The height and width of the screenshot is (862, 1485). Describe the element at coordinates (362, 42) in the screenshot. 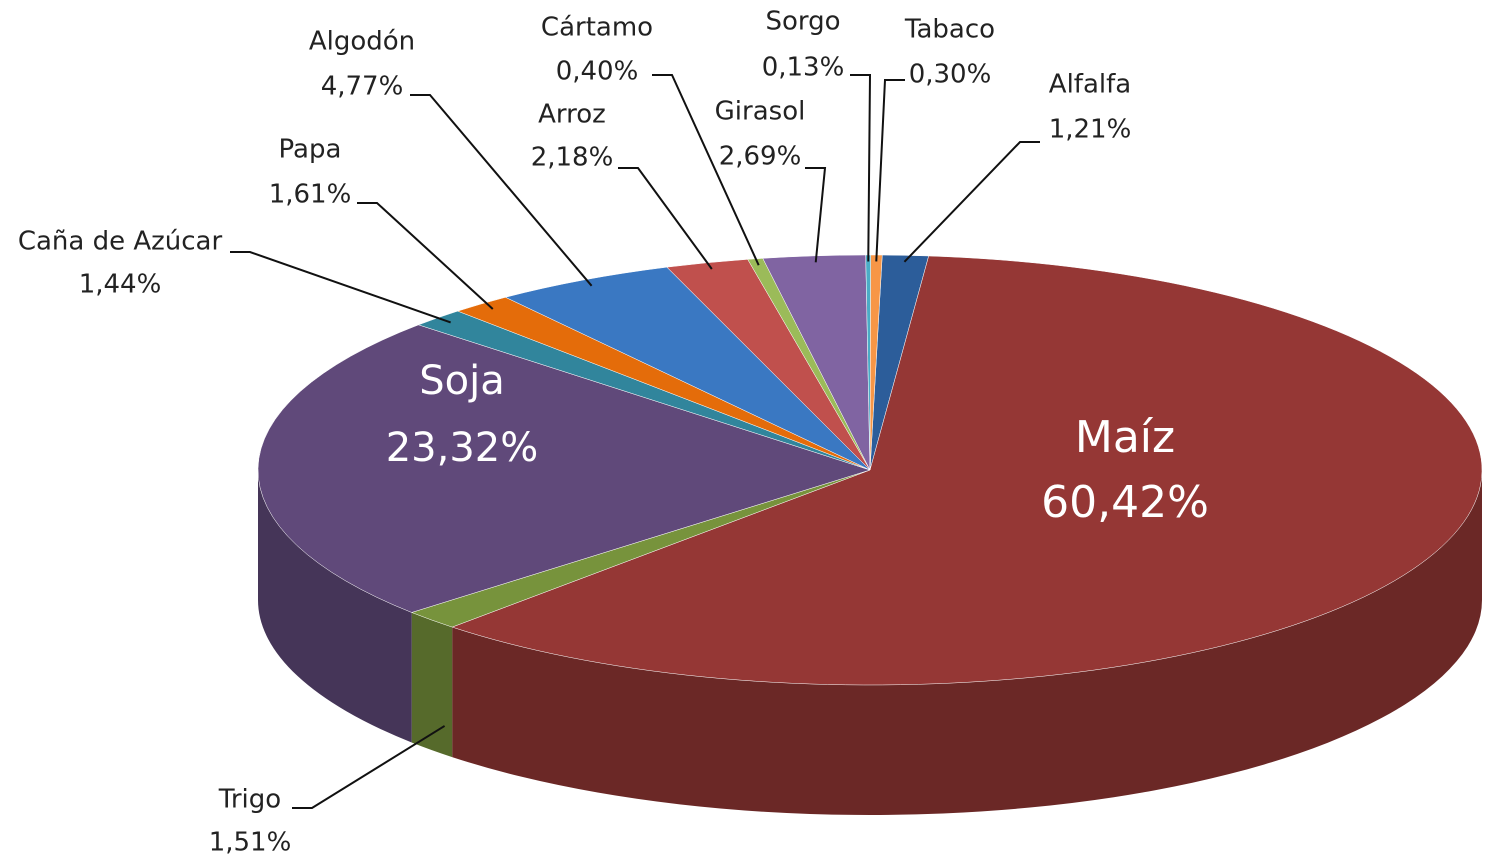

I see `slice-label: Algodón` at that location.